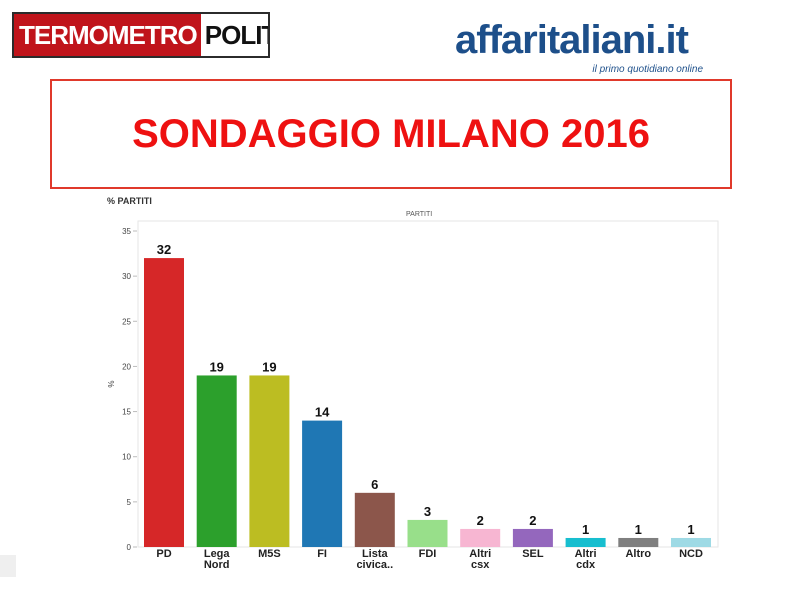 Image resolution: width=795 pixels, height=589 pixels. What do you see at coordinates (374, 484) in the screenshot?
I see `data-label: 6` at bounding box center [374, 484].